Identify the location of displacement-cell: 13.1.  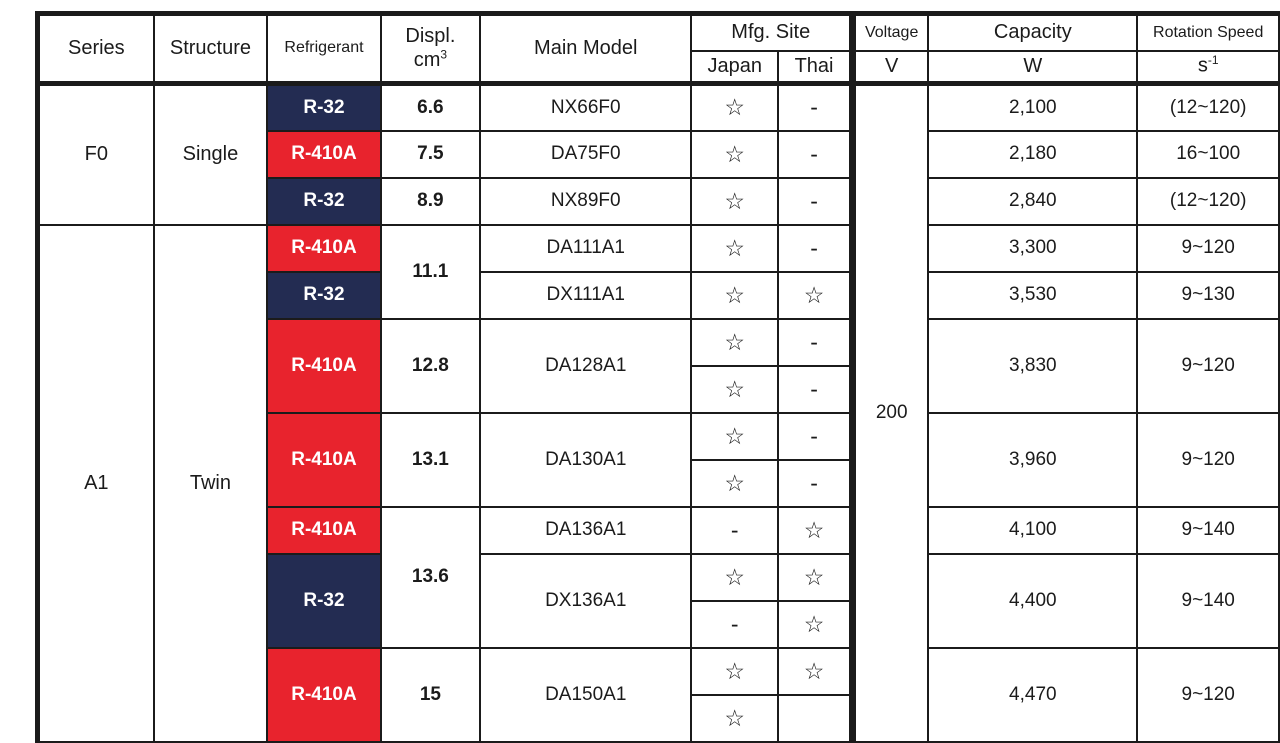
(430, 459).